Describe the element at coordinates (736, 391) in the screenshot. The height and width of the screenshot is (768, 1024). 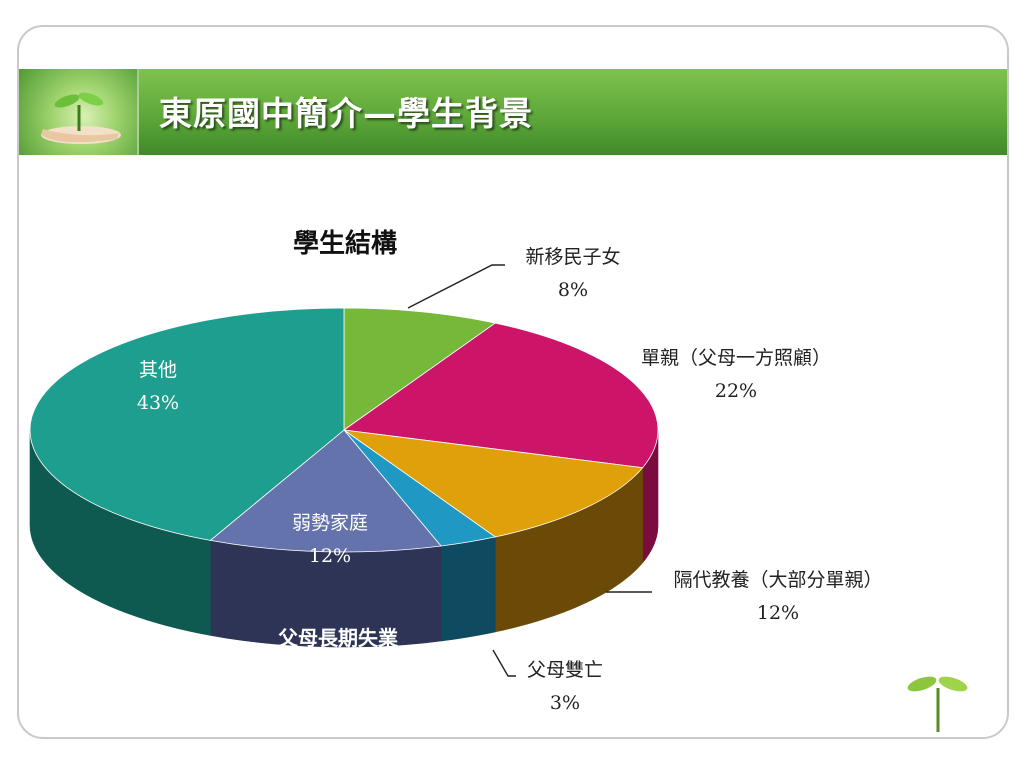
I see `slice-value-single: 22%` at that location.